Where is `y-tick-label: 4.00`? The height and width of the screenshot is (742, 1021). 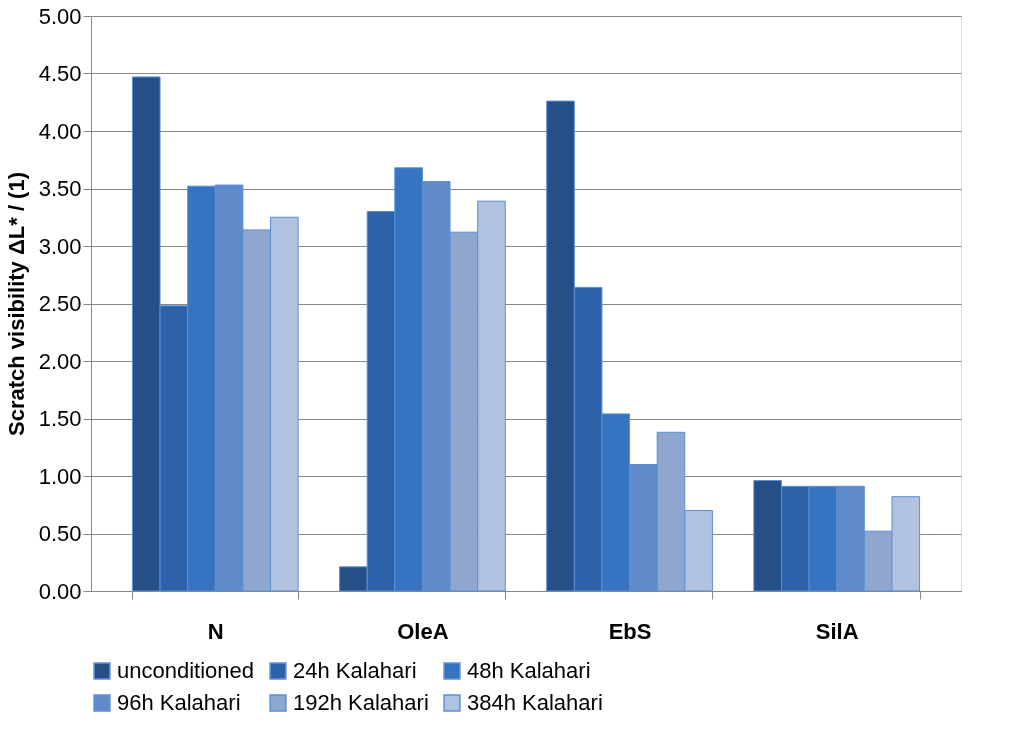
y-tick-label: 4.00 is located at coordinates (60, 131).